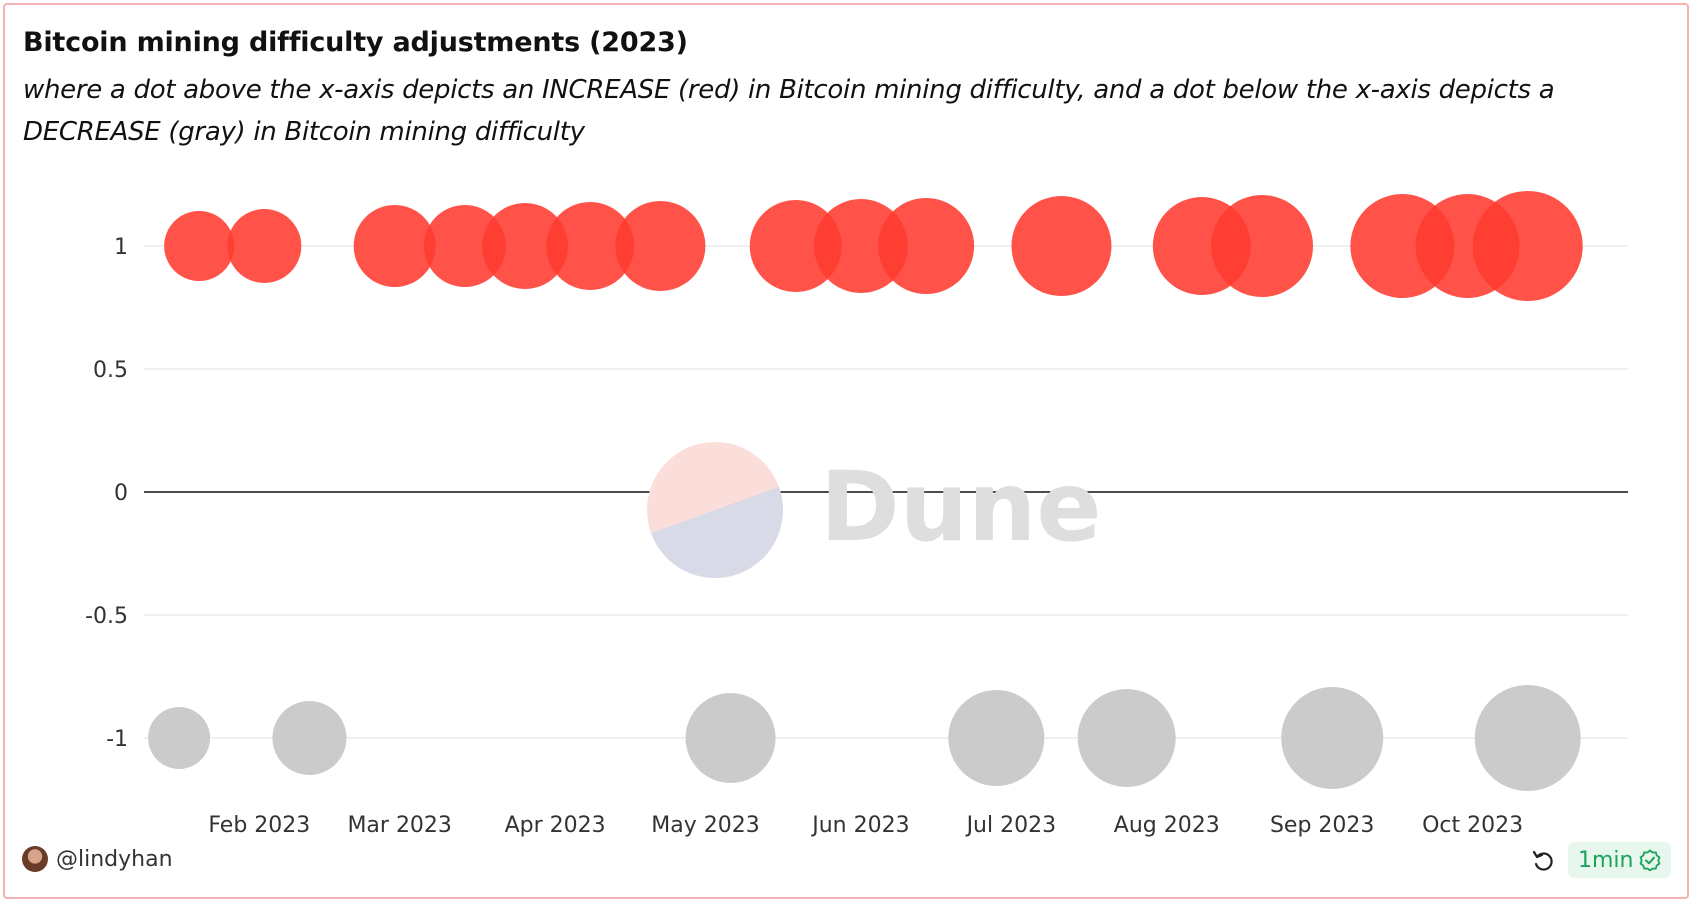 This screenshot has height=904, width=1694. What do you see at coordinates (1472, 825) in the screenshot?
I see `x-tick-label: Oct 2023` at bounding box center [1472, 825].